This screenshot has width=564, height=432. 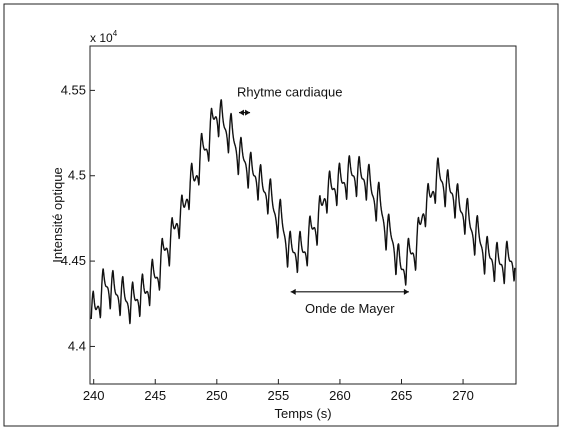 I want to click on y-tick-label: 4.55, so click(x=73, y=89).